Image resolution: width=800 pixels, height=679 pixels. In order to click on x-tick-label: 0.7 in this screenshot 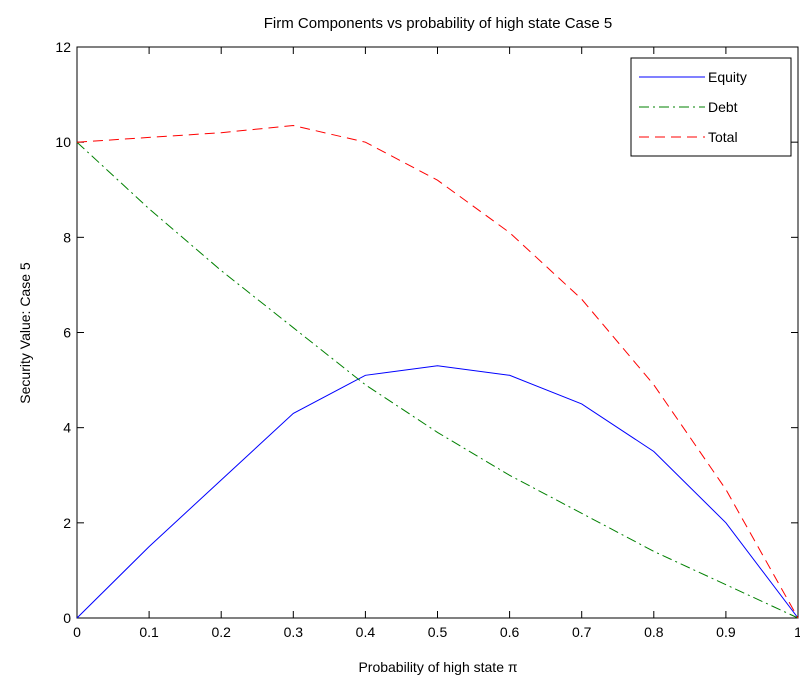, I will do `click(582, 632)`.